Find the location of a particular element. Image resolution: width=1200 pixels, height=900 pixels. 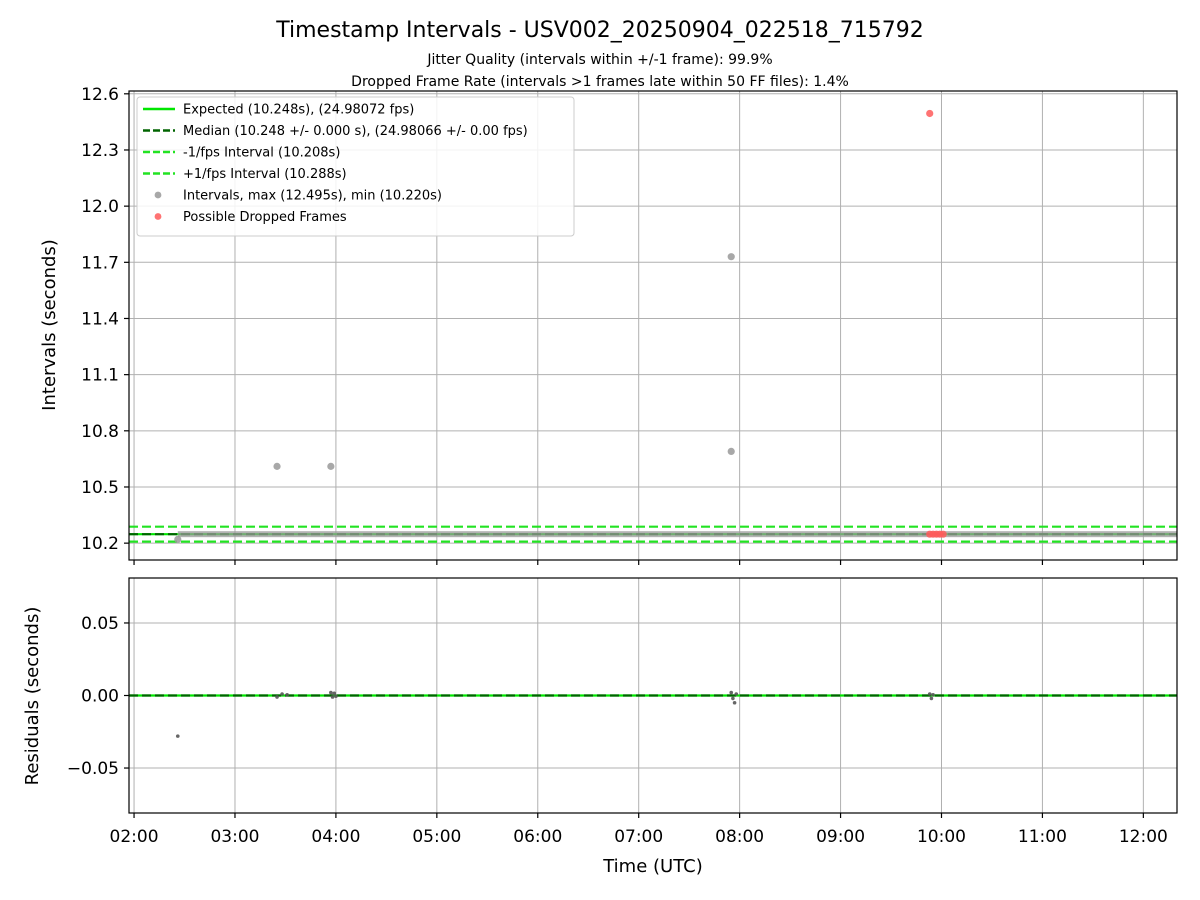

bottom-x-tick-label-4: 06:00 is located at coordinates (537, 837).